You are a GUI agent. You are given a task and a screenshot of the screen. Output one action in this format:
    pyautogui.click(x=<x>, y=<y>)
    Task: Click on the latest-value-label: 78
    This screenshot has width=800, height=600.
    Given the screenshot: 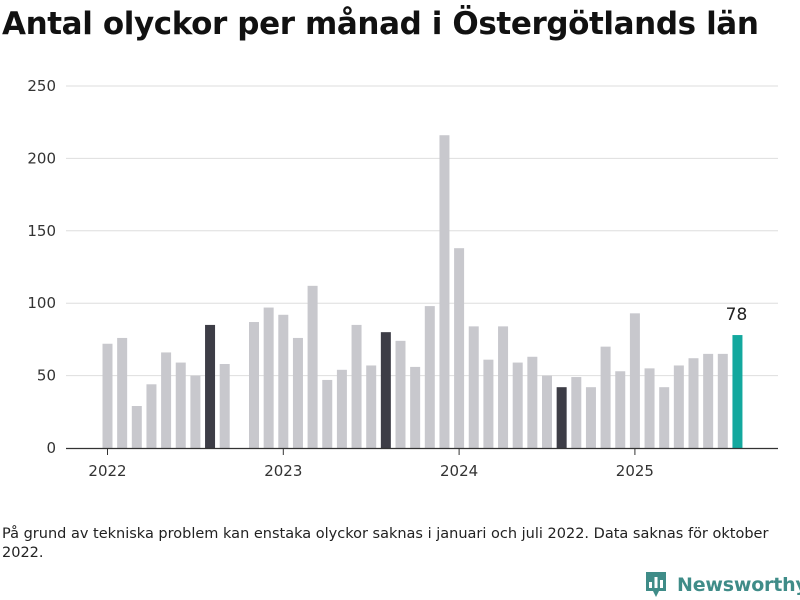 What is the action you would take?
    pyautogui.click(x=737, y=315)
    